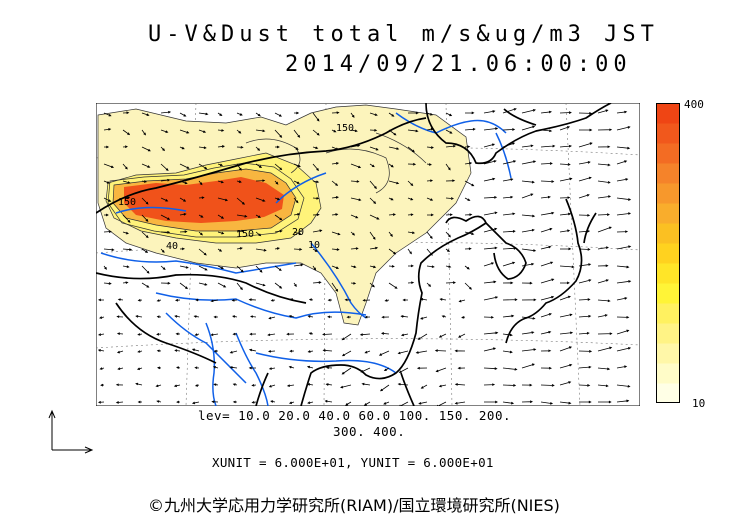 This screenshot has height=532, width=752. Describe the element at coordinates (345, 128) in the screenshot. I see `contour-label: 150` at that location.